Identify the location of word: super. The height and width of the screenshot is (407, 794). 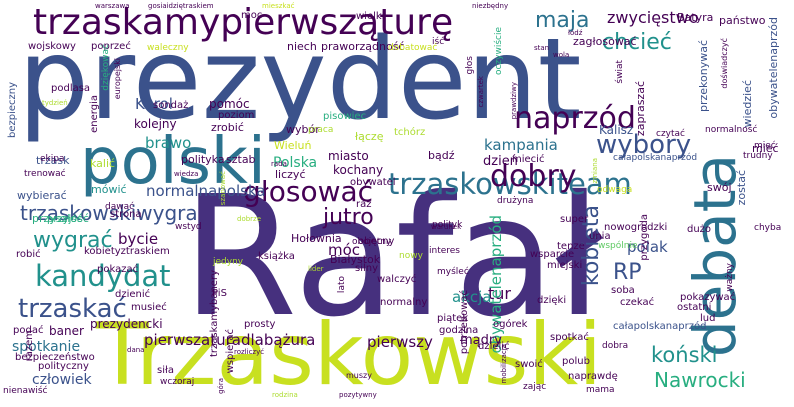
(574, 219).